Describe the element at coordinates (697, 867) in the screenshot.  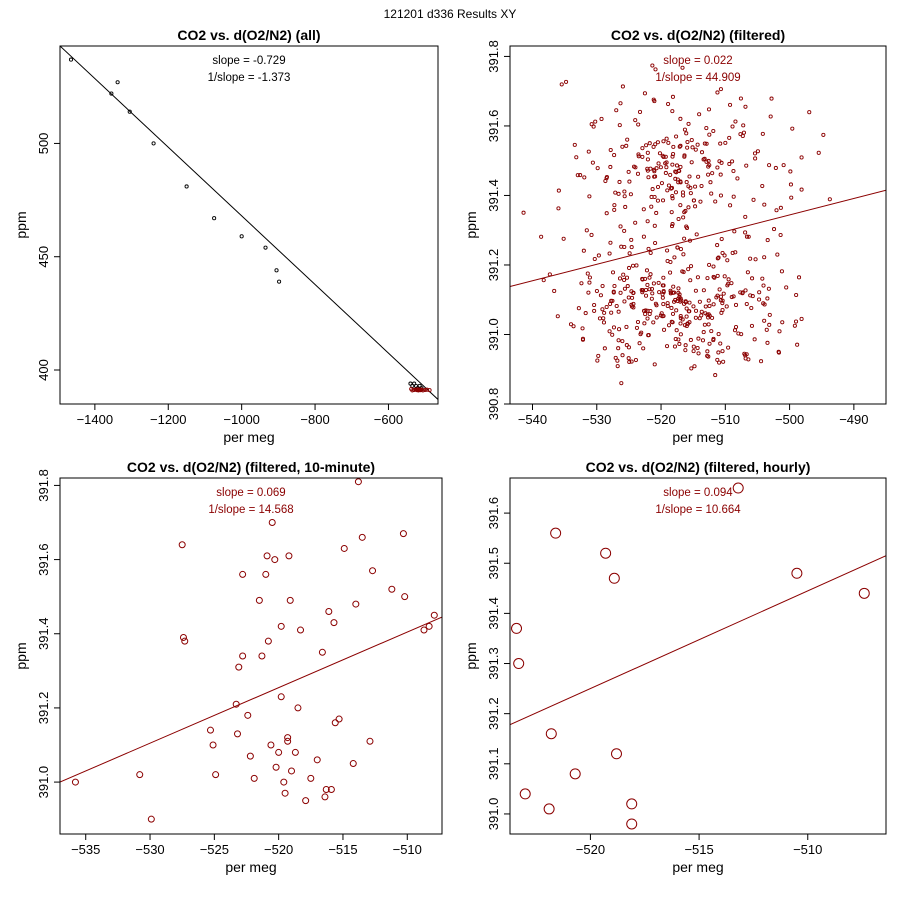
I see `x-axis-label: per meg` at that location.